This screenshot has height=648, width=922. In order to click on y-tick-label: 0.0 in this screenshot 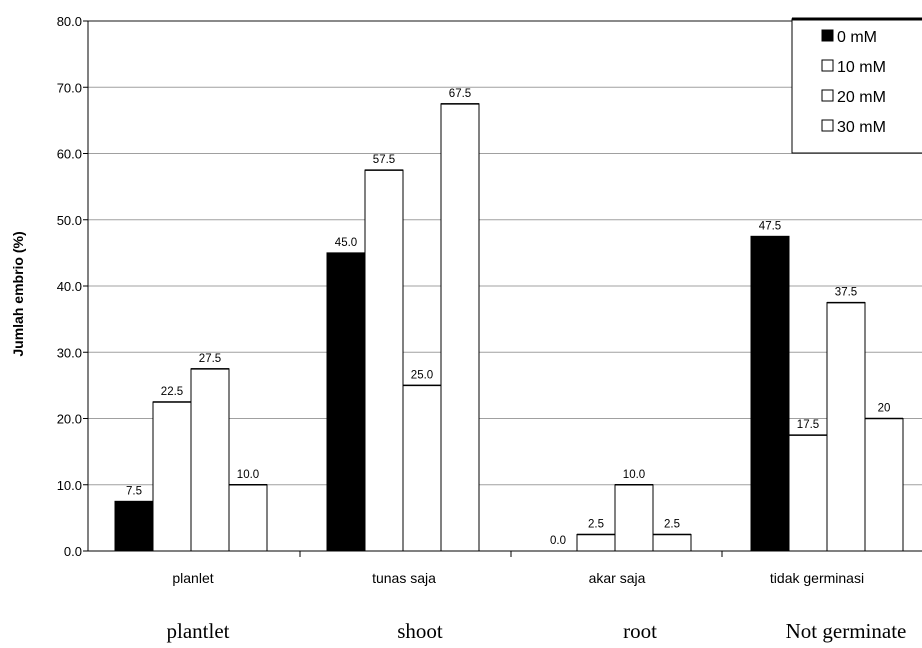, I will do `click(73, 551)`.